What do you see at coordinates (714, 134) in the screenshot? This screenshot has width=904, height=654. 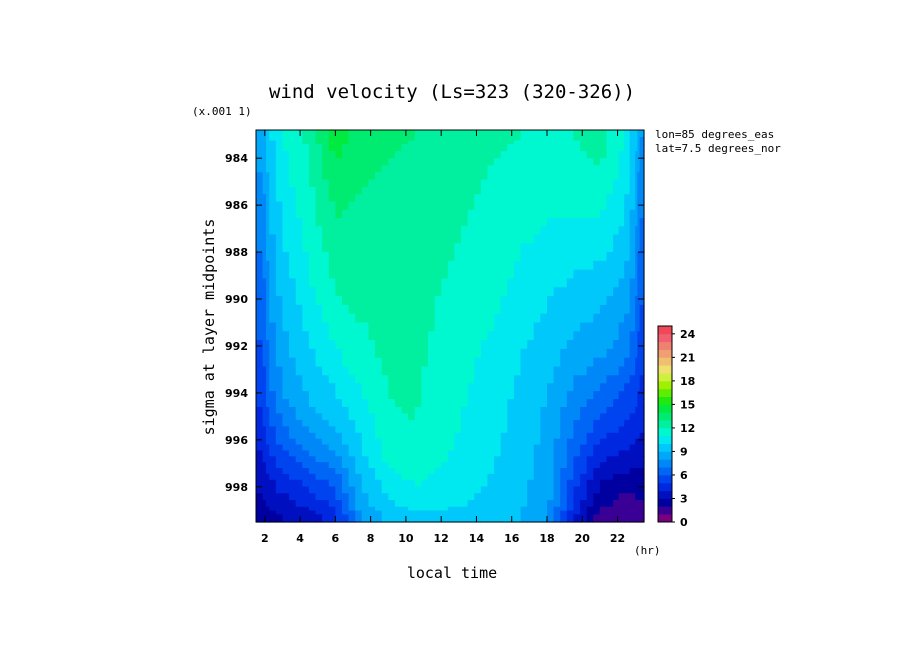 I see `annotation-lon: lon=85 degrees_eas` at bounding box center [714, 134].